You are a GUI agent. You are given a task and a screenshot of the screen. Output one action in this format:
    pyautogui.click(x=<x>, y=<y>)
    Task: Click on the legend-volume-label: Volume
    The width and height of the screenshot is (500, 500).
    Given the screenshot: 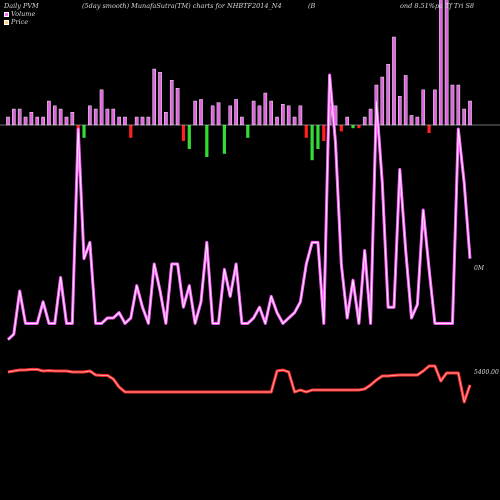 What is the action you would take?
    pyautogui.click(x=23, y=14)
    